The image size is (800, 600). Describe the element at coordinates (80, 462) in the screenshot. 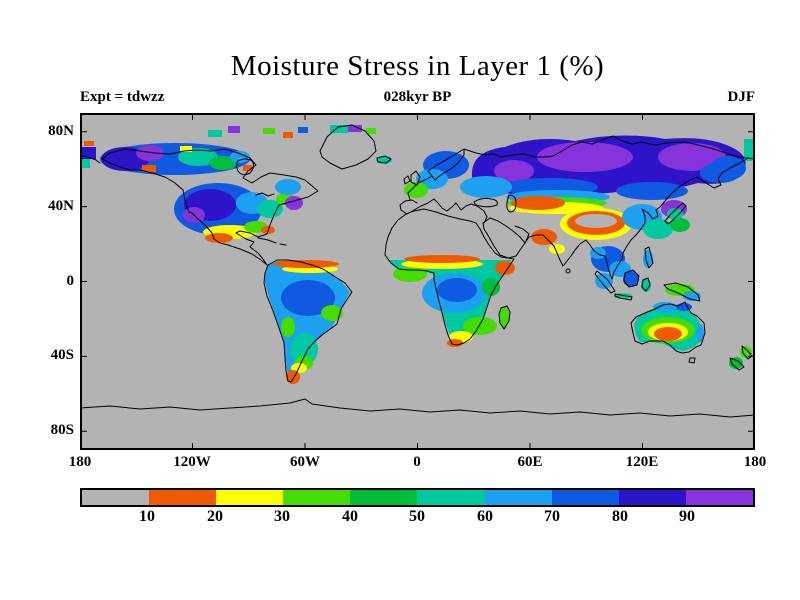

I see `lon-tick-180w: 180` at that location.